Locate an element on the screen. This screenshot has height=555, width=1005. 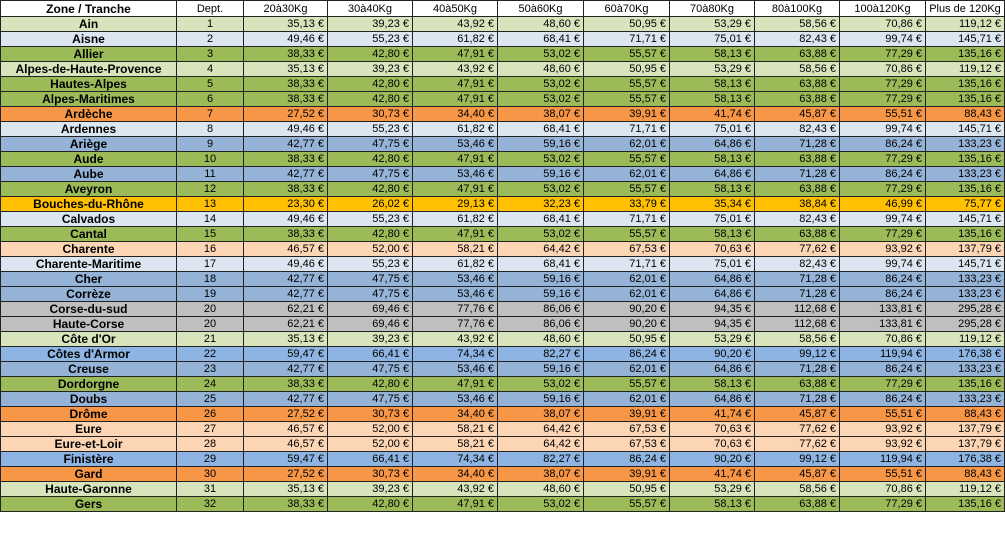
price-cell: 26,02 € is located at coordinates (370, 204).